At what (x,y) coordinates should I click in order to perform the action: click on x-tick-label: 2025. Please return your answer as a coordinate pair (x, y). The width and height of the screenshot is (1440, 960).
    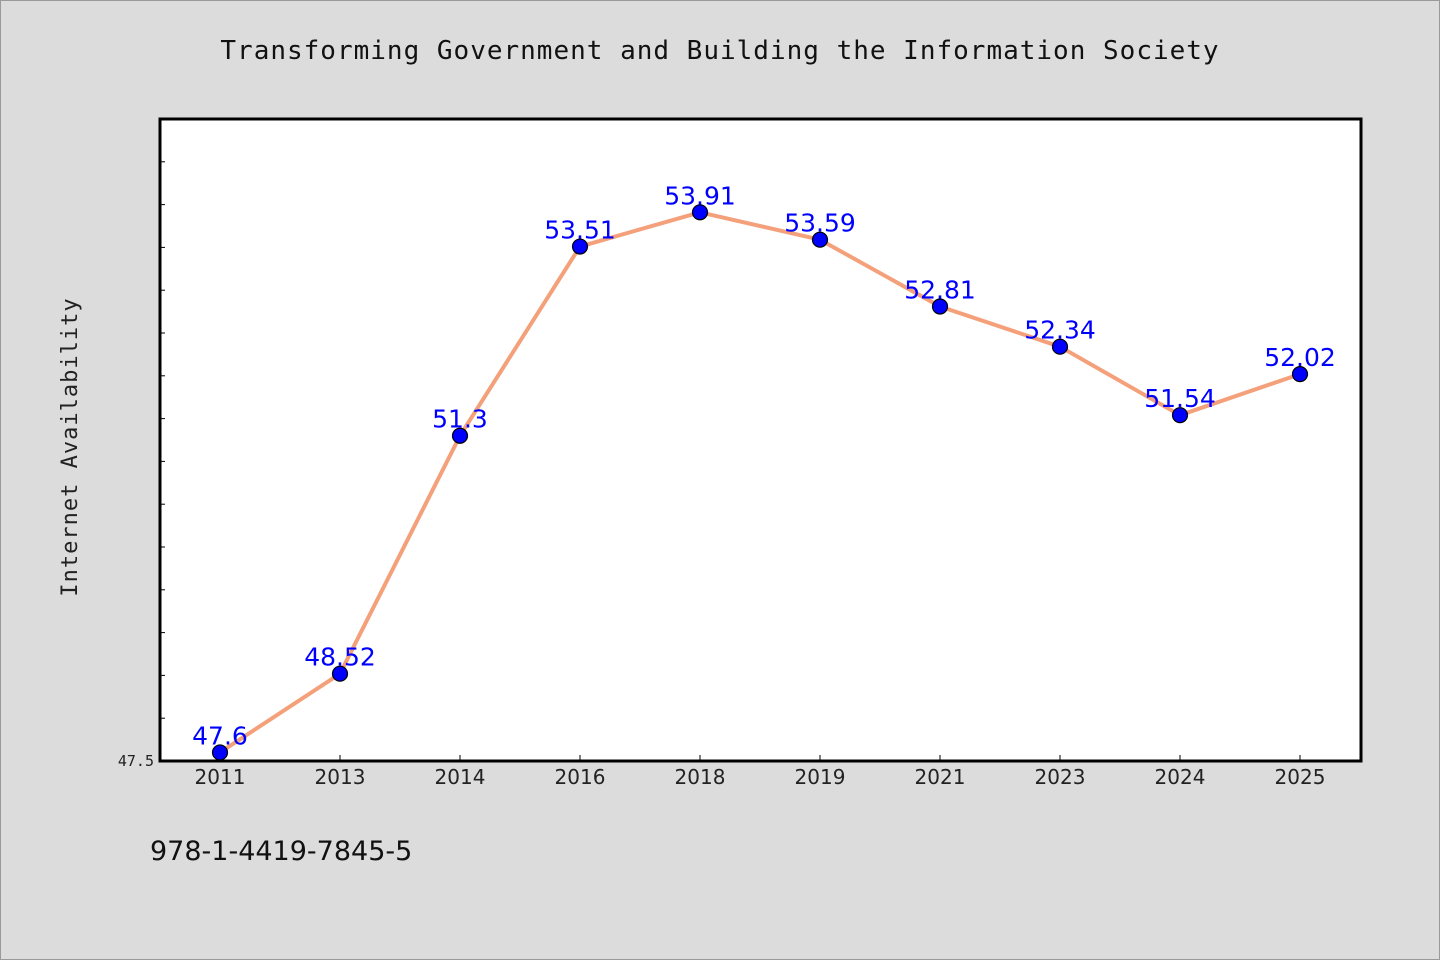
    Looking at the image, I should click on (1300, 777).